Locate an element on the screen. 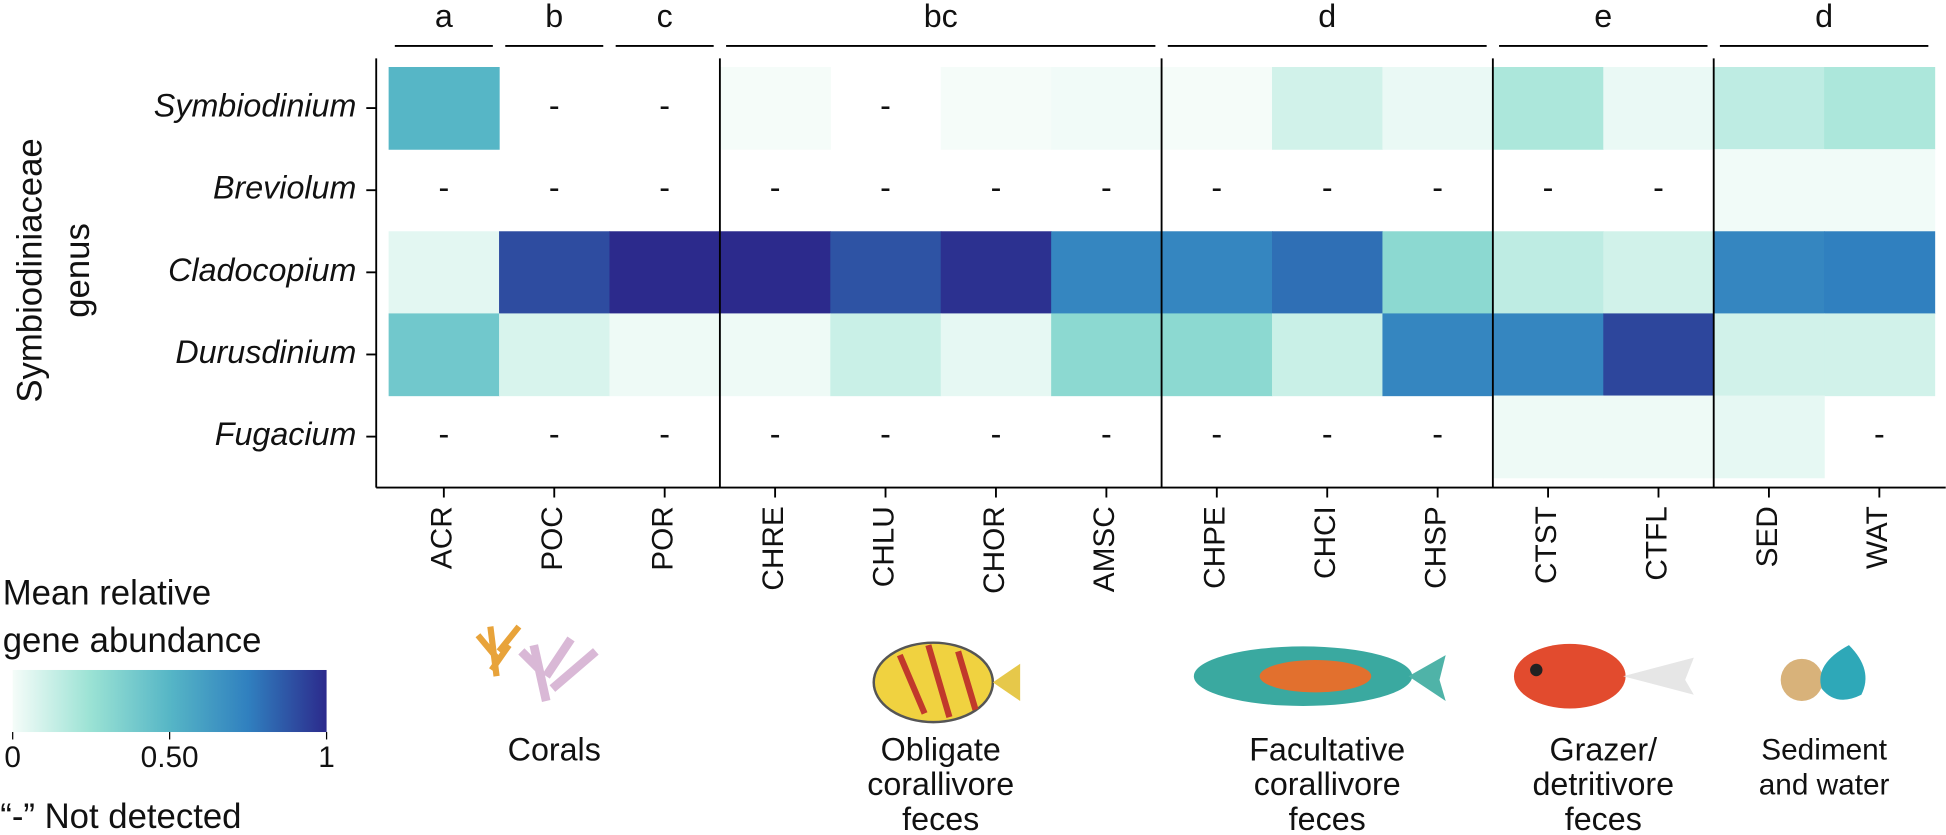 Image resolution: width=1946 pixels, height=835 pixels. x-tick-label: CHPE is located at coordinates (1215, 547).